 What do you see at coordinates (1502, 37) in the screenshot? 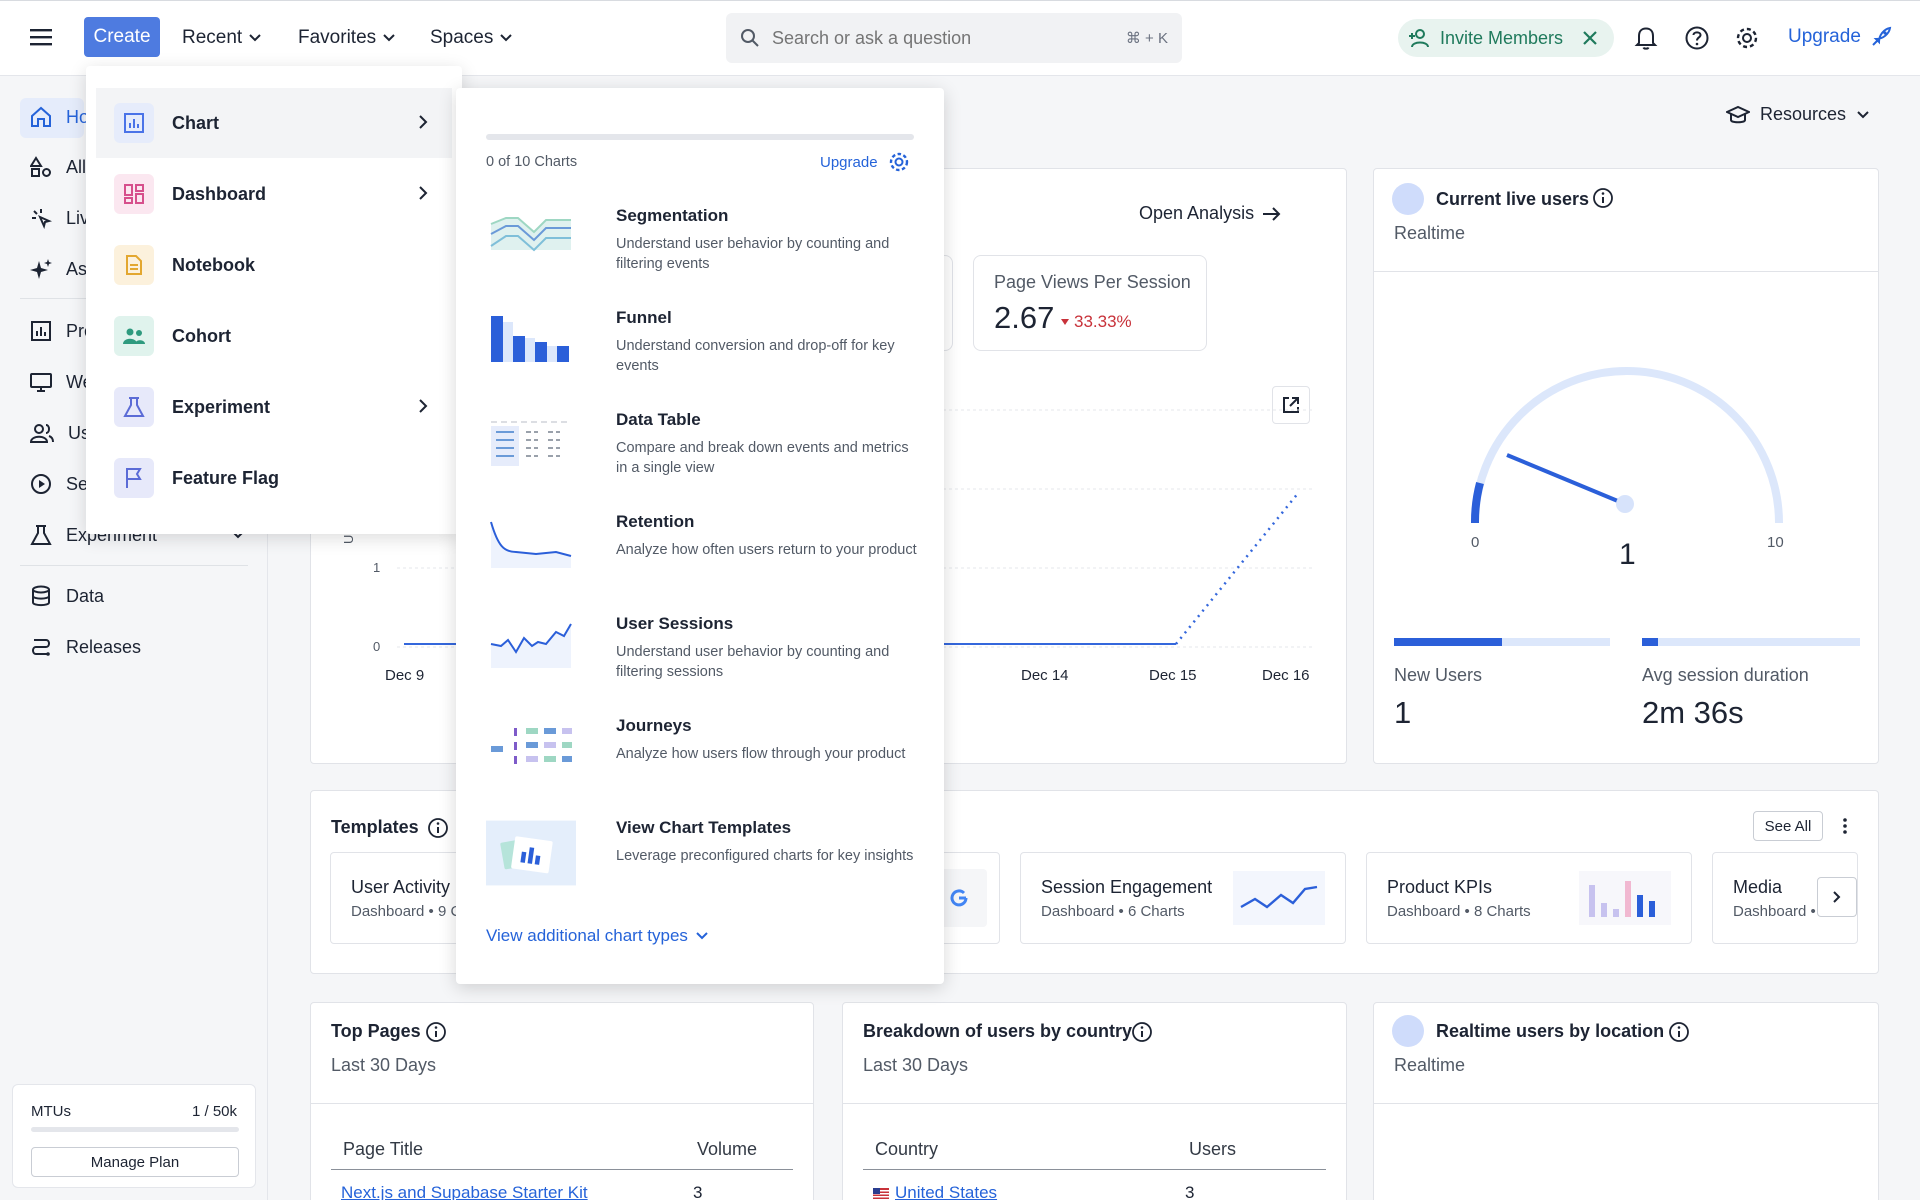
I see `invite-members-label: Invite Members` at bounding box center [1502, 37].